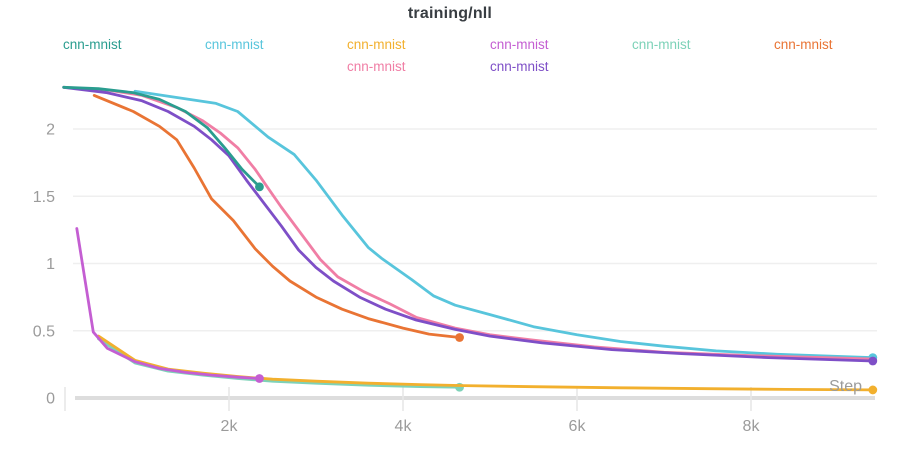 The image size is (900, 450). Describe the element at coordinates (519, 66) in the screenshot. I see `legend-item-purple: cnn-mnist` at that location.